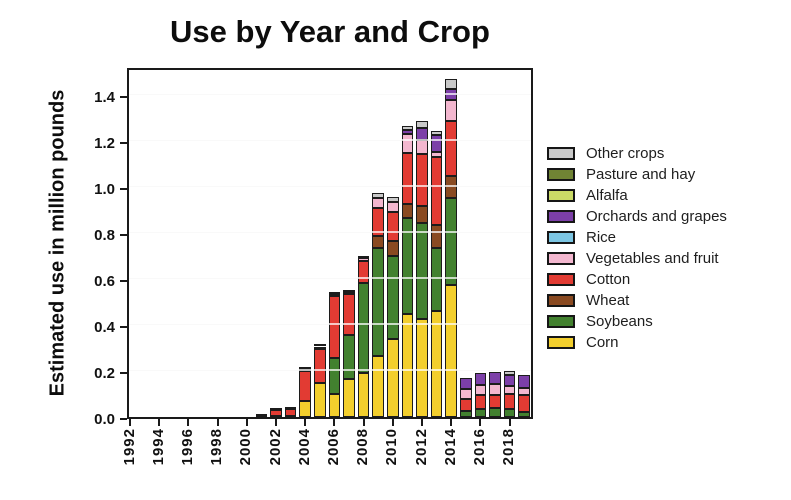  What do you see at coordinates (407, 211) in the screenshot?
I see `bar-segment-wheat-2011` at bounding box center [407, 211].